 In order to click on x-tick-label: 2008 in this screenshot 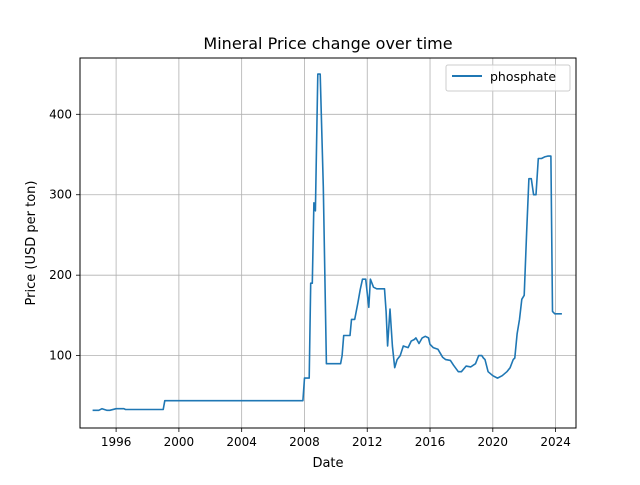, I will do `click(304, 442)`.